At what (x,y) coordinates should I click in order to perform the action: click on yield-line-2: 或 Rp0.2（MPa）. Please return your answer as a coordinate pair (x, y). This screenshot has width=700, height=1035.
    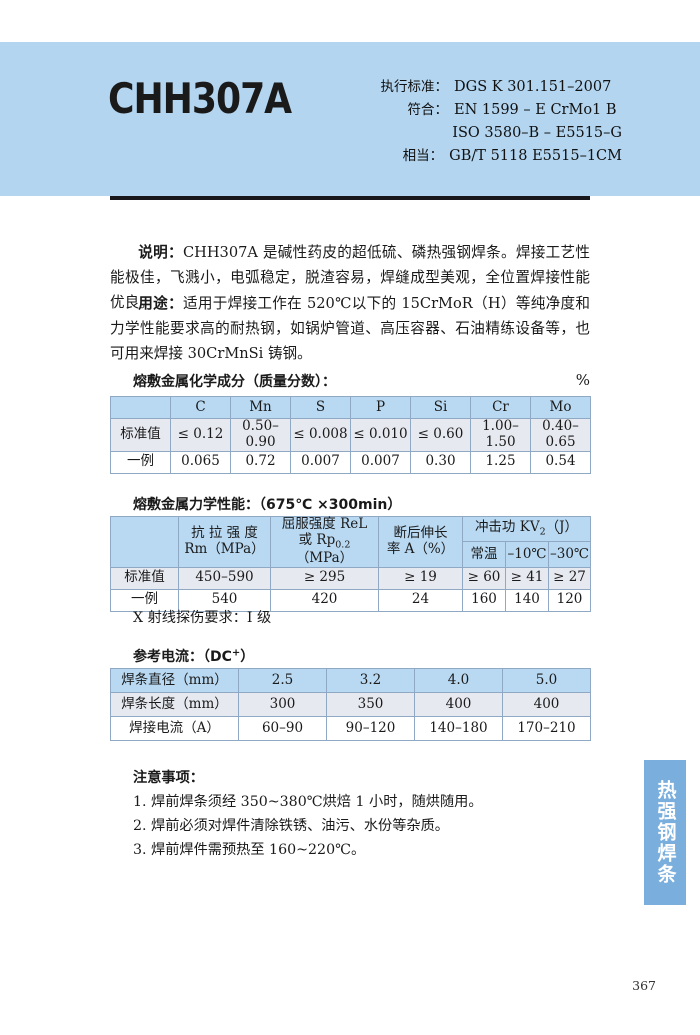
    Looking at the image, I should click on (324, 549).